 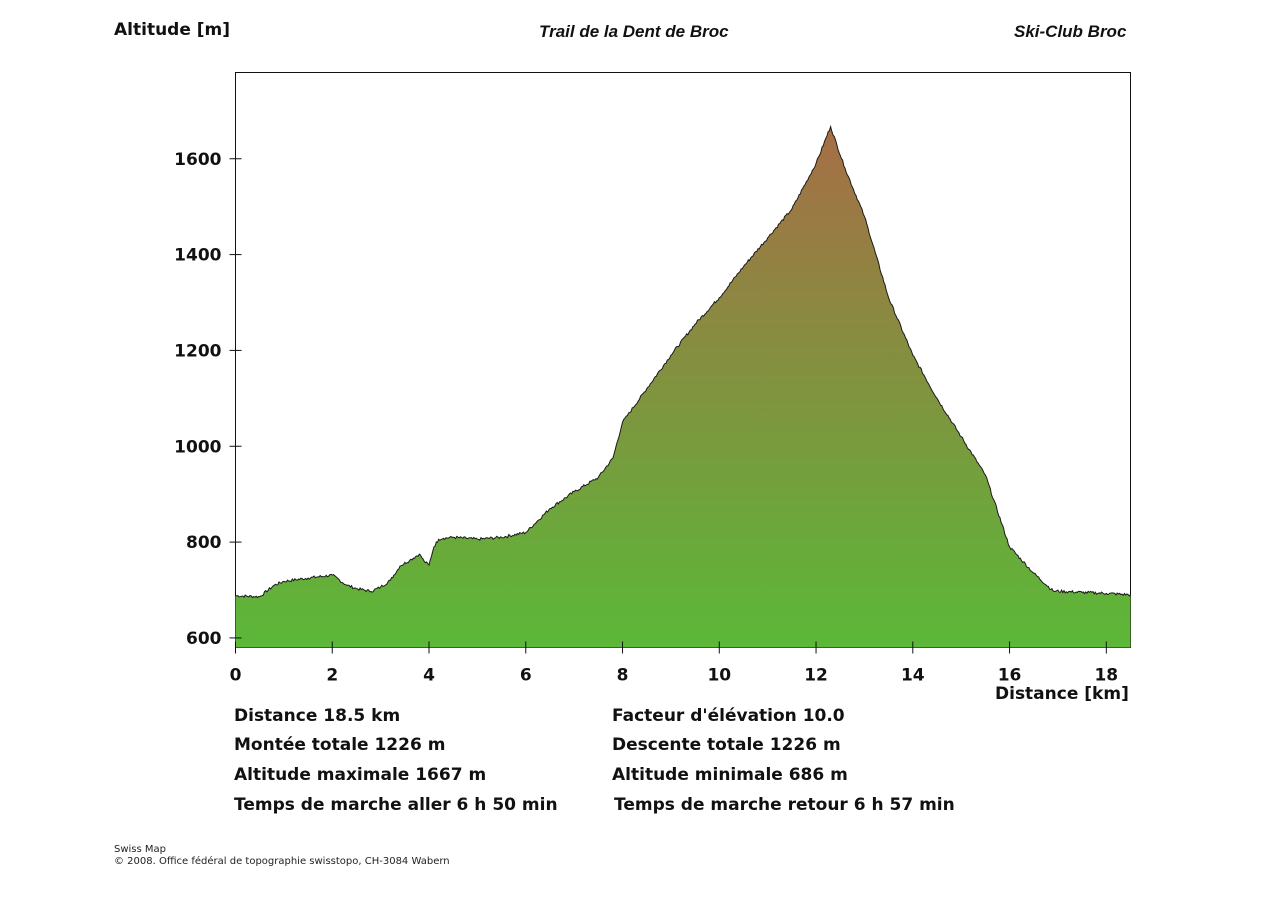 I want to click on x-tick-label: 12, so click(x=816, y=676).